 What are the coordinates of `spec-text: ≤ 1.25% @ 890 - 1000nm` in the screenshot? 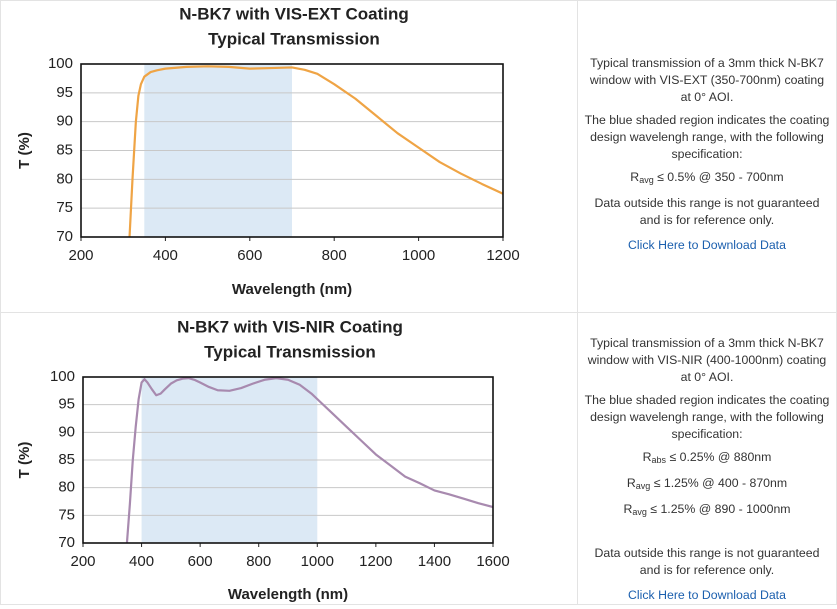 It's located at (720, 509).